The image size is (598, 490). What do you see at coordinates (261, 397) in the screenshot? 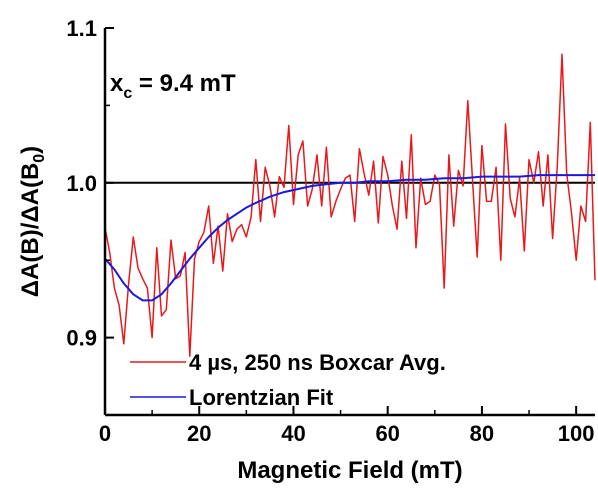
I see `legend-label-fit: Lorentzian Fit` at bounding box center [261, 397].